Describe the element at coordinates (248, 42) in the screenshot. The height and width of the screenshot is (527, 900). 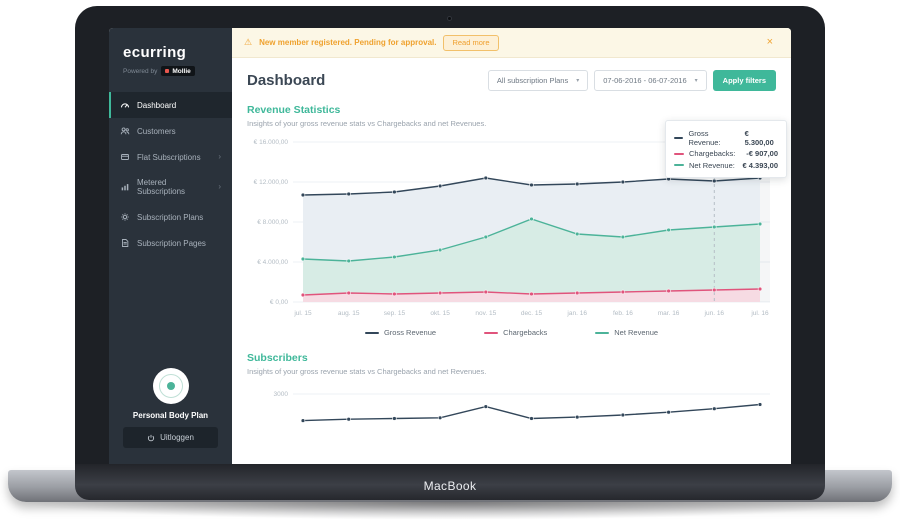
I see `warning-icon: ⚠` at that location.